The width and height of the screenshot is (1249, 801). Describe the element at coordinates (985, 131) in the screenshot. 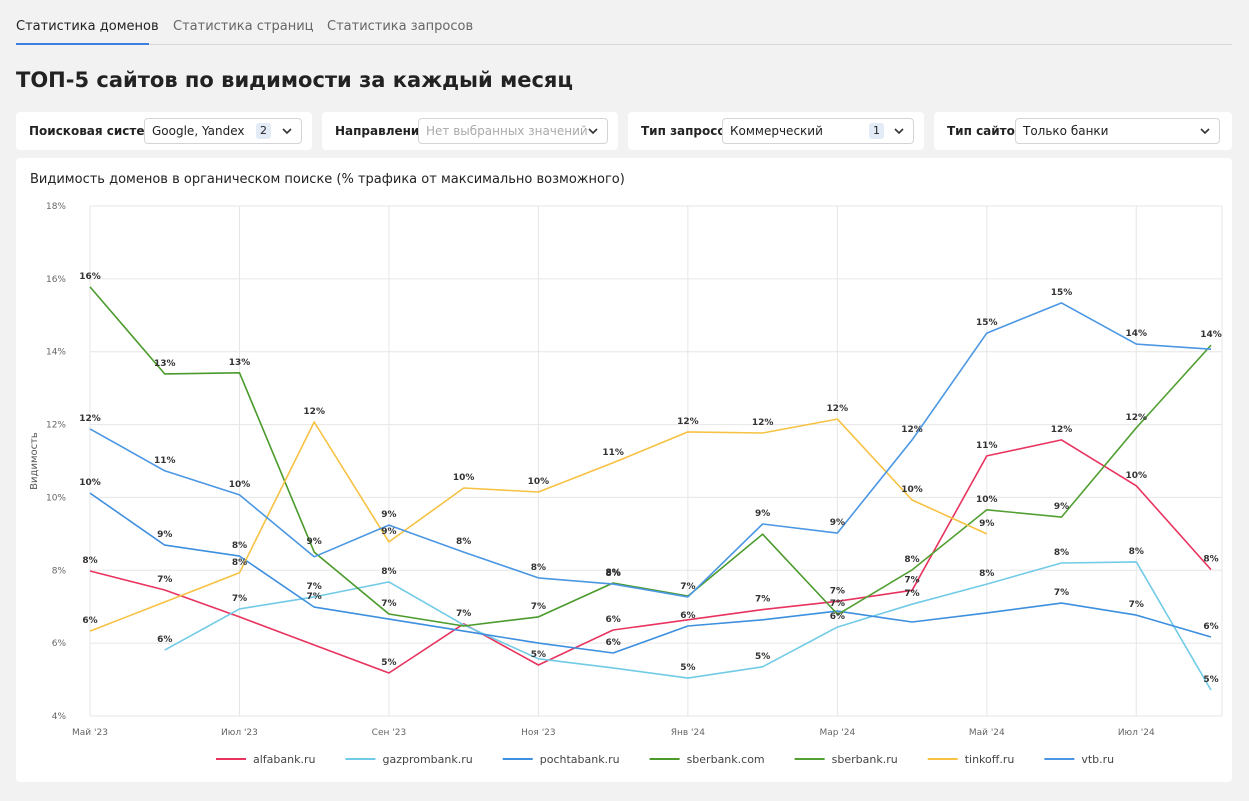

I see `filter-label: Тип сайтов` at that location.